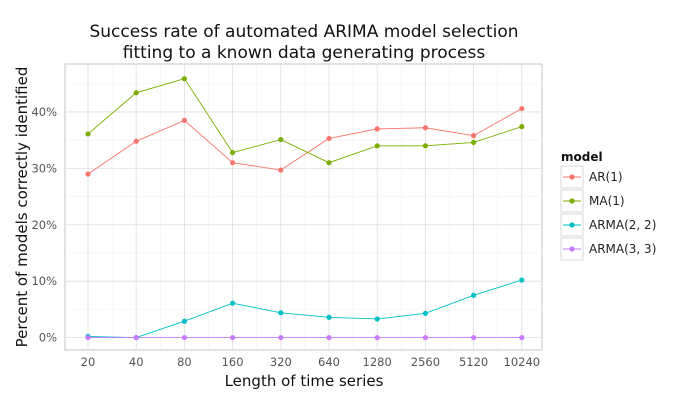 The image size is (700, 400). What do you see at coordinates (607, 201) in the screenshot?
I see `legend-label: MA(1)` at bounding box center [607, 201].